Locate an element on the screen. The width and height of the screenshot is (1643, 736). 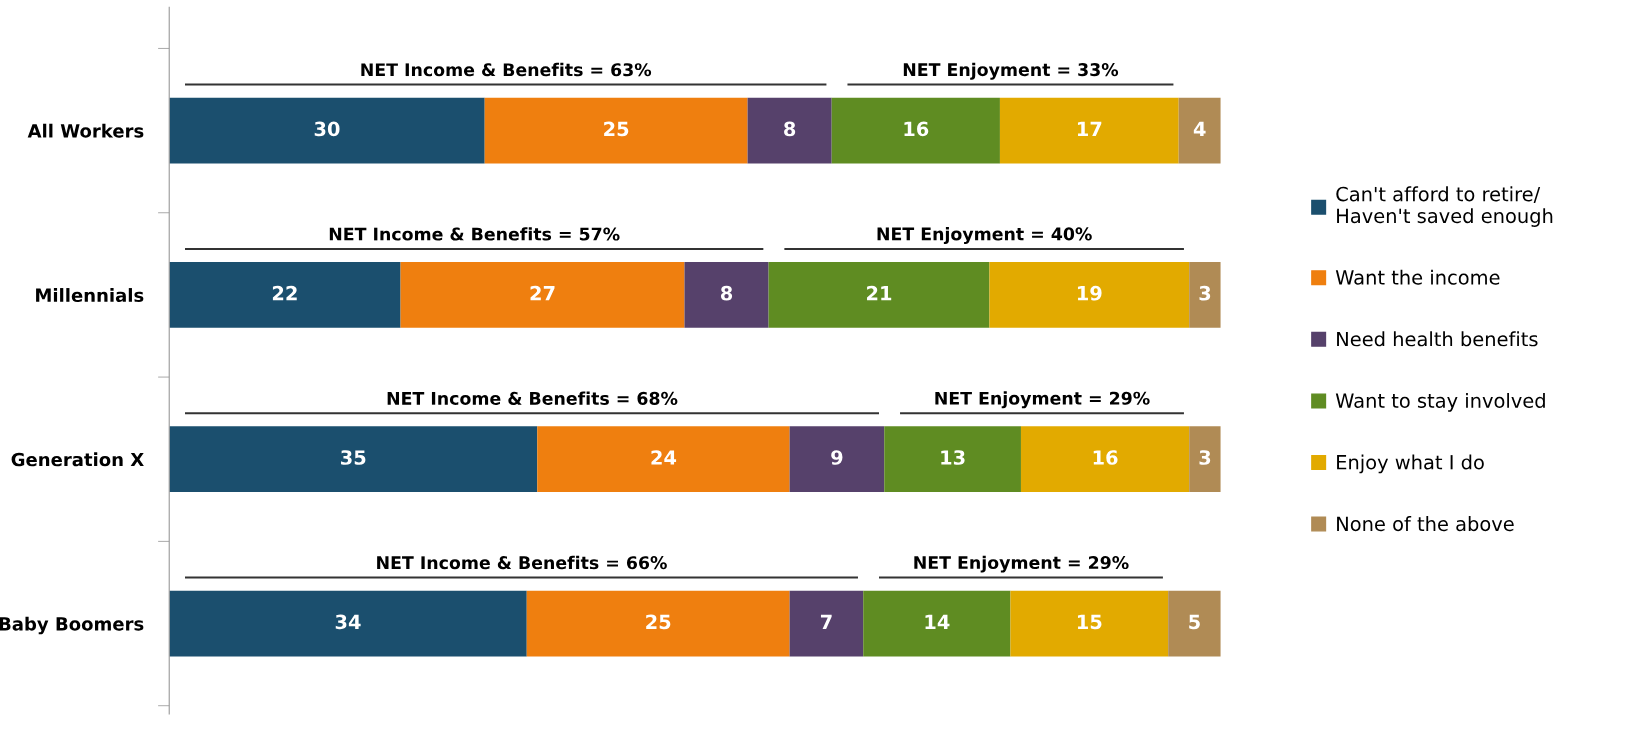
annotation: NET Income & Benefits = 68% is located at coordinates (532, 398).